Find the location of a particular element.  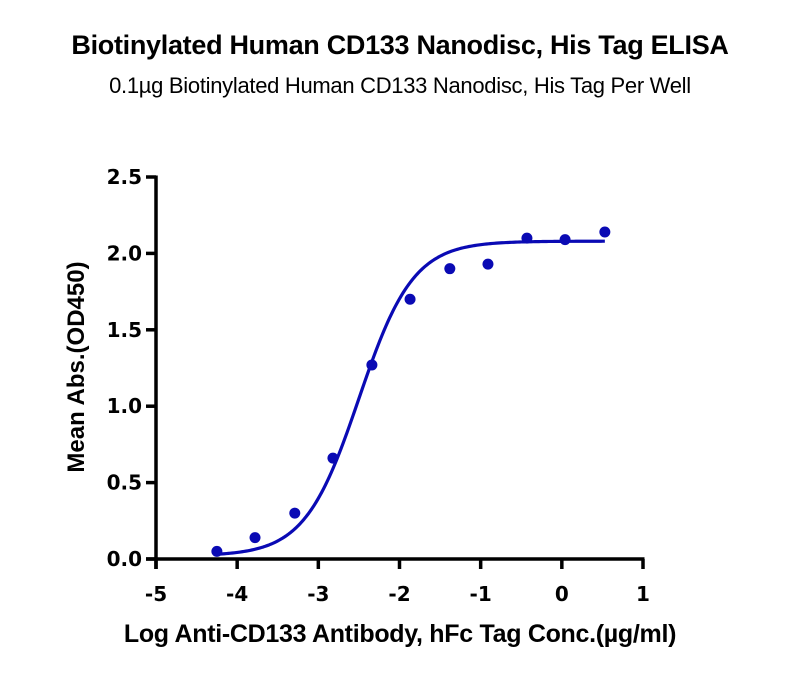

x-tick-label: -3 is located at coordinates (318, 594).